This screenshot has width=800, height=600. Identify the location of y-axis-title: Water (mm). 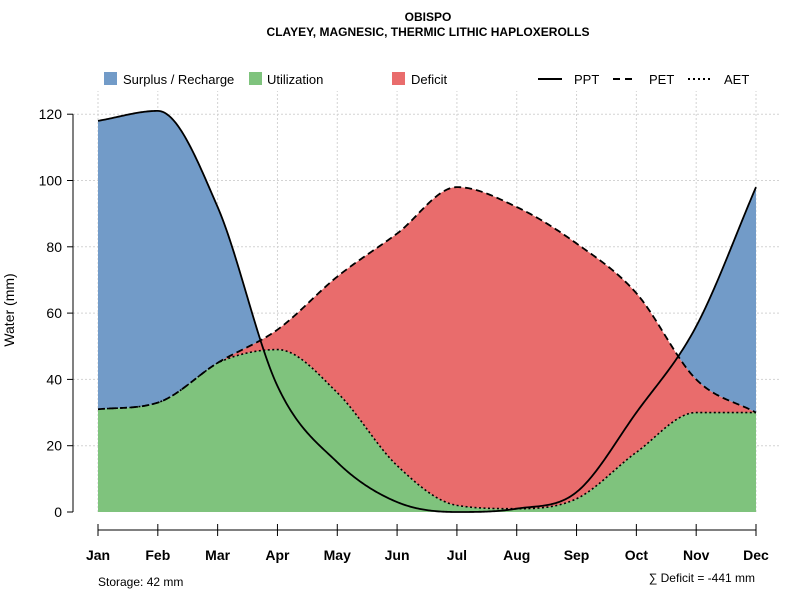
(9, 309).